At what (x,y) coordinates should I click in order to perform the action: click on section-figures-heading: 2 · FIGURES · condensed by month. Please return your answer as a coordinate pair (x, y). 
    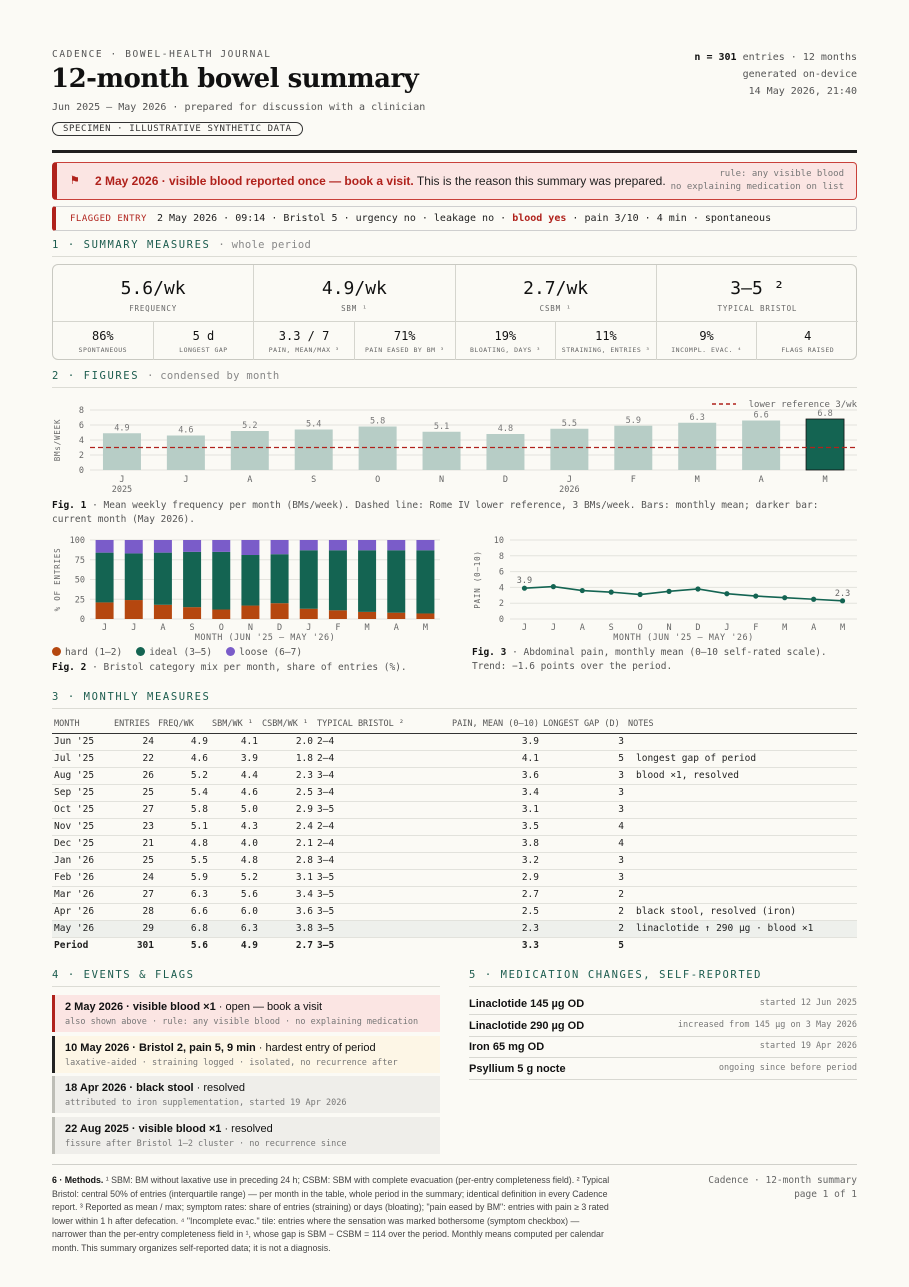
    Looking at the image, I should click on (454, 379).